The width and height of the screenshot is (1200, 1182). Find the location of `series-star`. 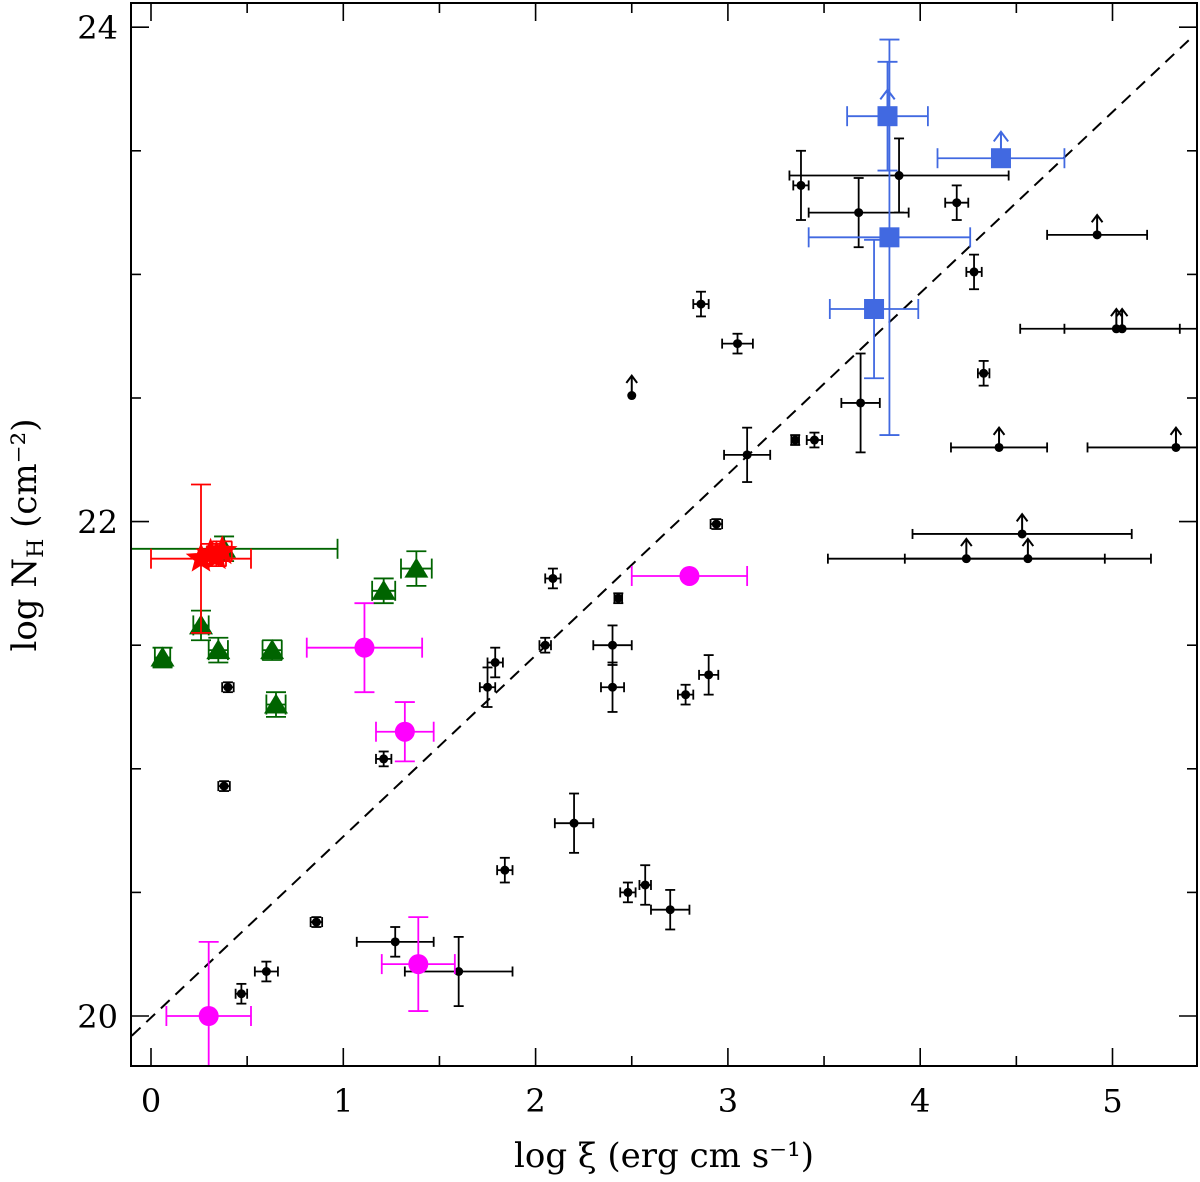

series-star is located at coordinates (201, 558).